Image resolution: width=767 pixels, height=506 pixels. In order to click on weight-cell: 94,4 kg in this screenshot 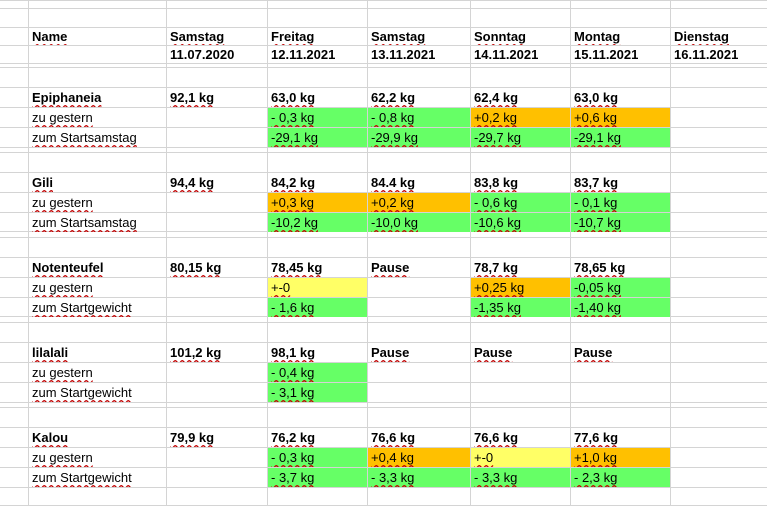, I will do `click(192, 182)`.